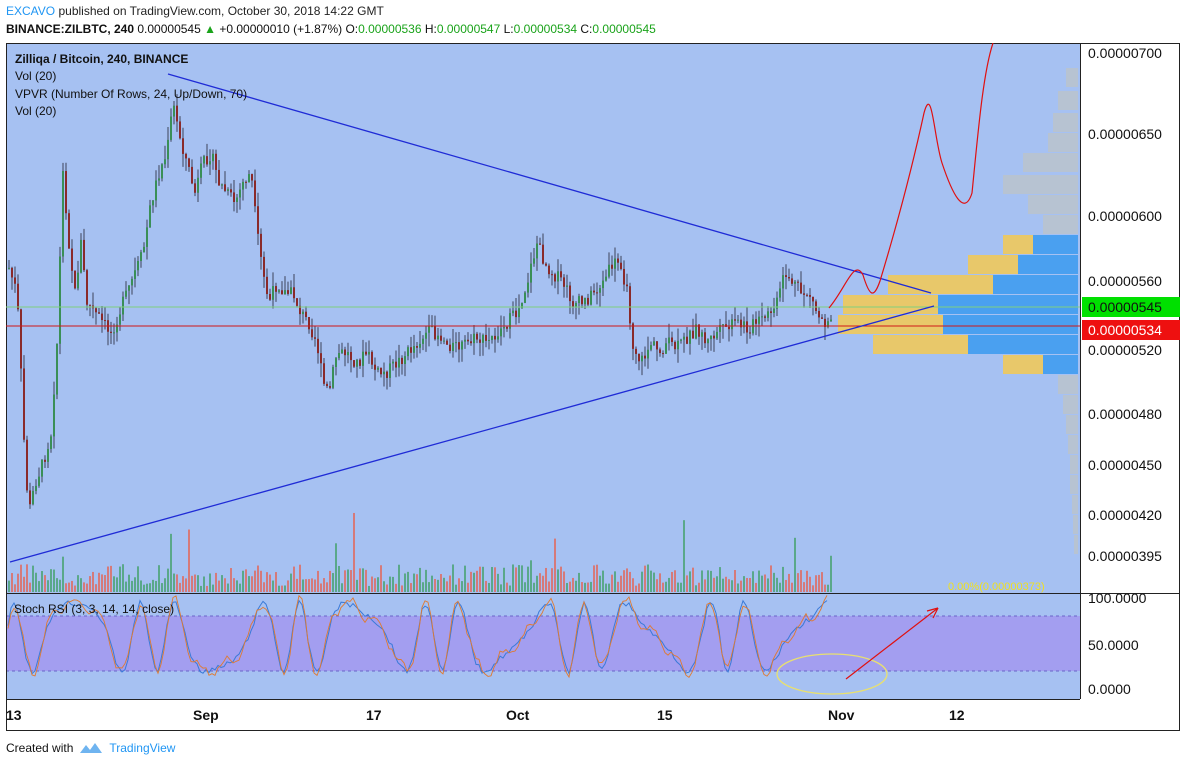 The height and width of the screenshot is (767, 1186). Describe the element at coordinates (40, 748) in the screenshot. I see `created-with-label: Created with` at that location.